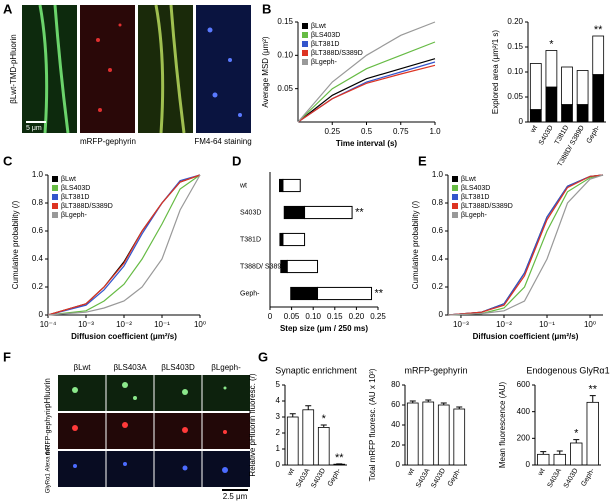 This screenshot has width=613, height=503. I want to click on image-label: mRFP-gephyrin, so click(108, 141).